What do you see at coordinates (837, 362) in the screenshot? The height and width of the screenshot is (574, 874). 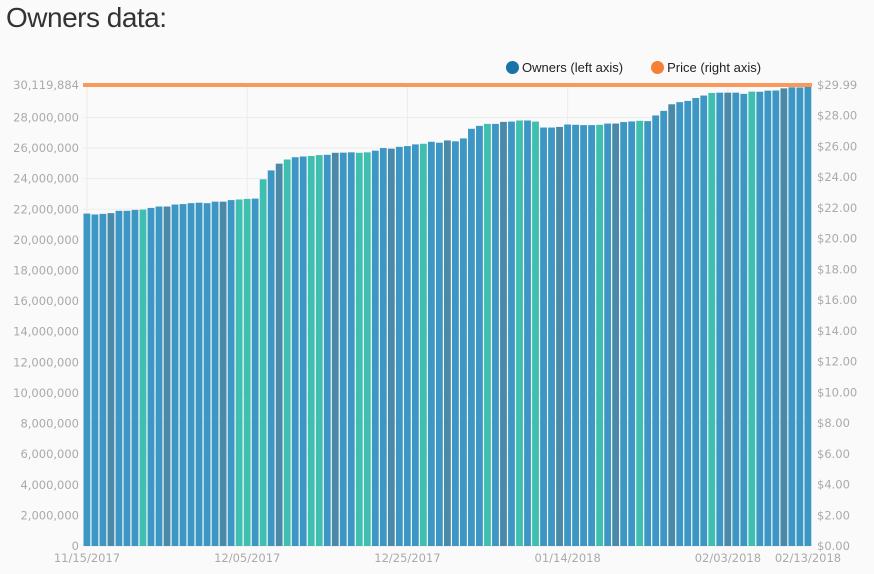 I see `right-tick-label: $12.00` at bounding box center [837, 362].